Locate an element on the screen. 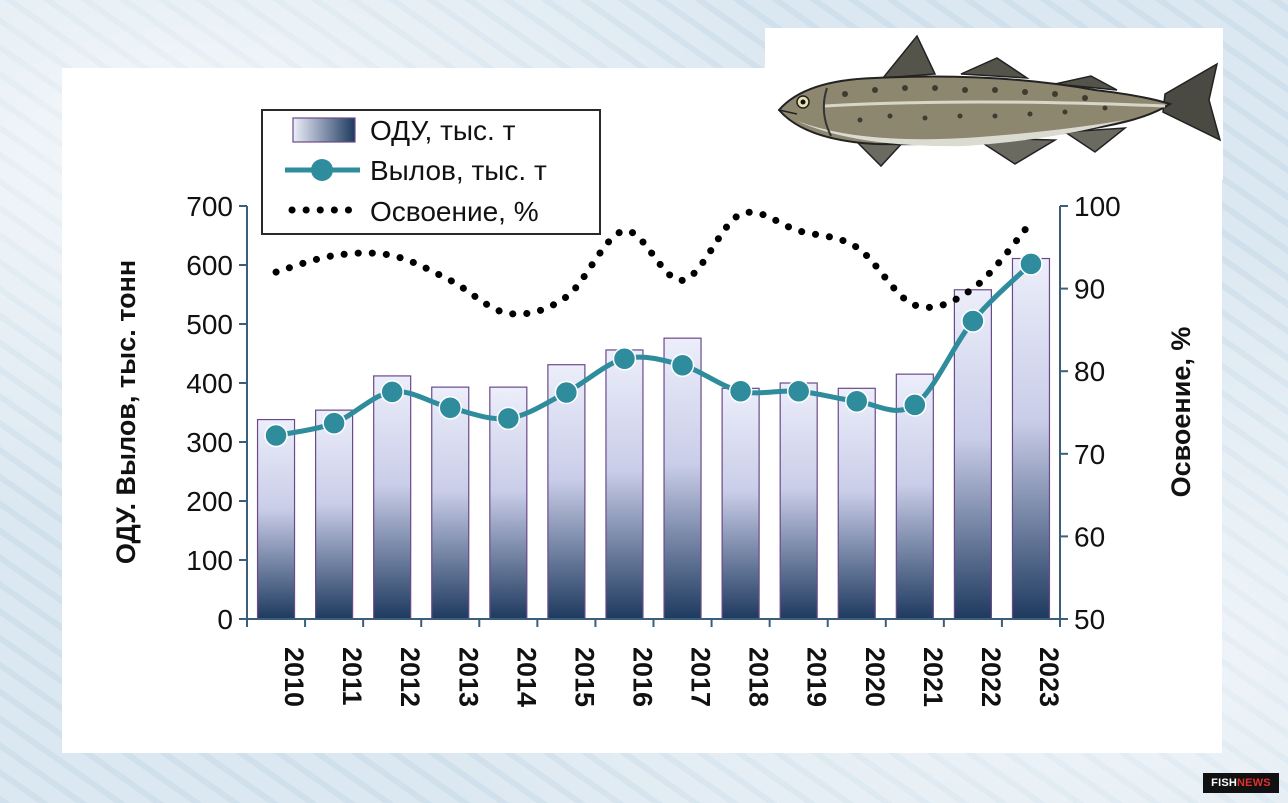 The image size is (1288, 803). x-tick-label: 2021 is located at coordinates (933, 677).